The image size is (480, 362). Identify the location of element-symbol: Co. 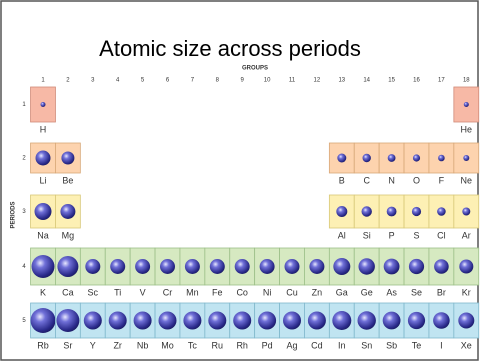
(242, 292).